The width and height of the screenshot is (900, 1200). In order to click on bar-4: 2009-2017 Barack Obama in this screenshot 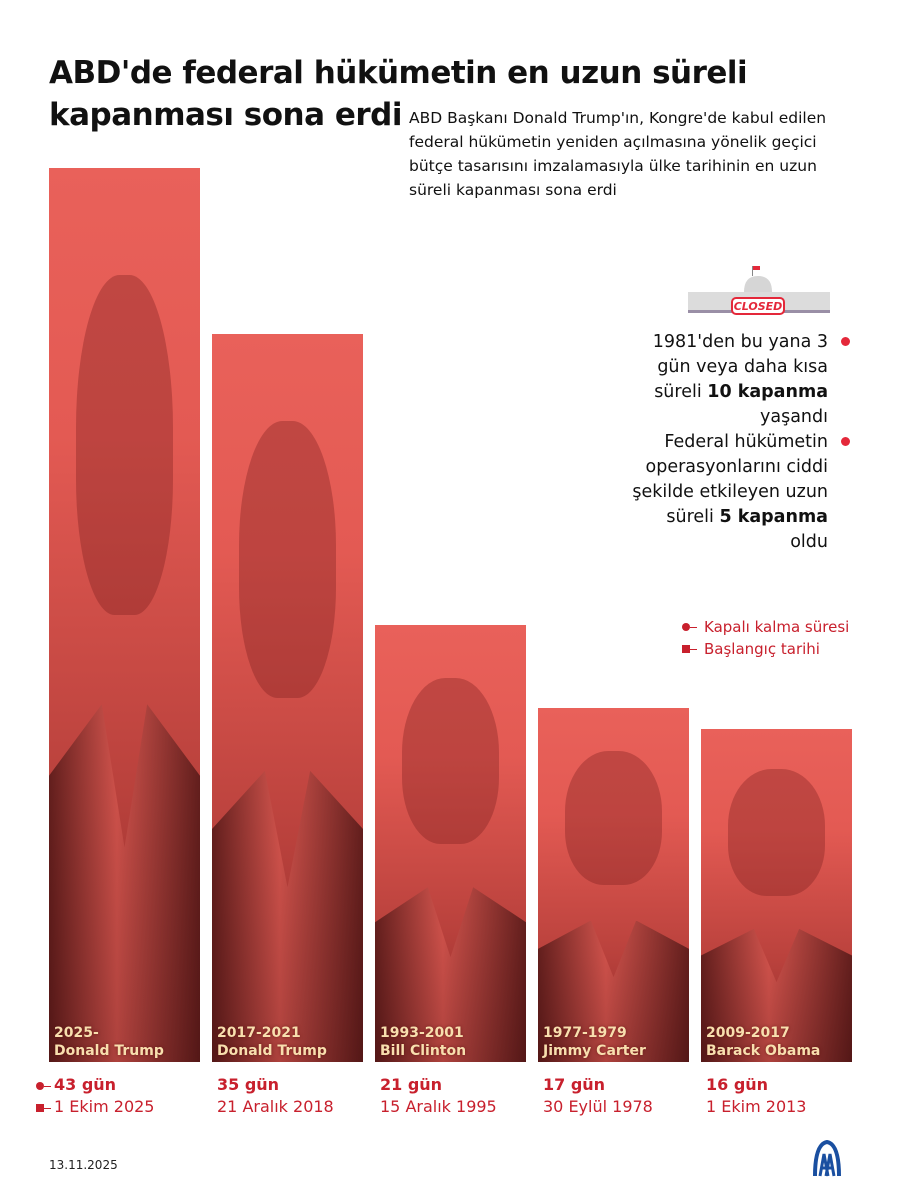, I will do `click(776, 895)`.